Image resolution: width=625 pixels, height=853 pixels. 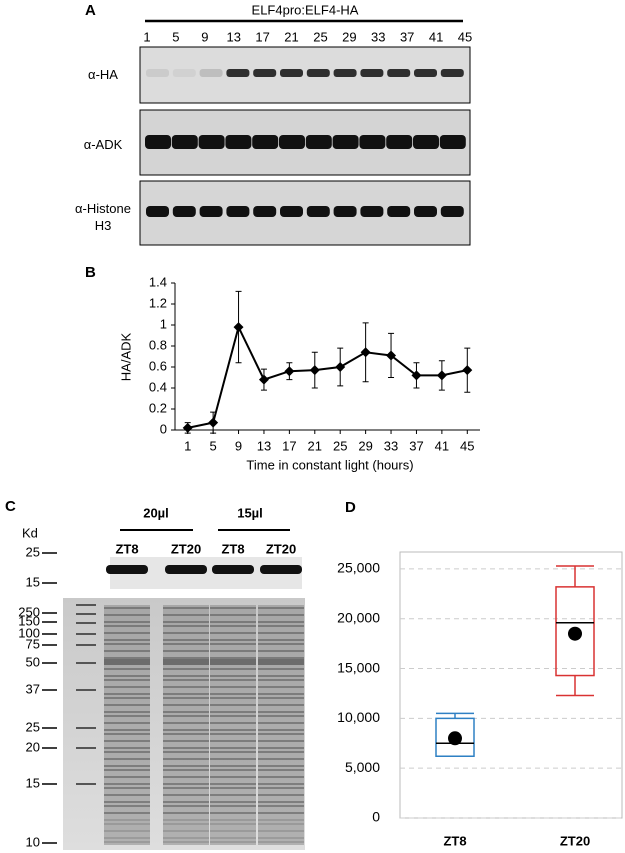 What do you see at coordinates (190, 705) in the screenshot?
I see `gel-bands` at bounding box center [190, 705].